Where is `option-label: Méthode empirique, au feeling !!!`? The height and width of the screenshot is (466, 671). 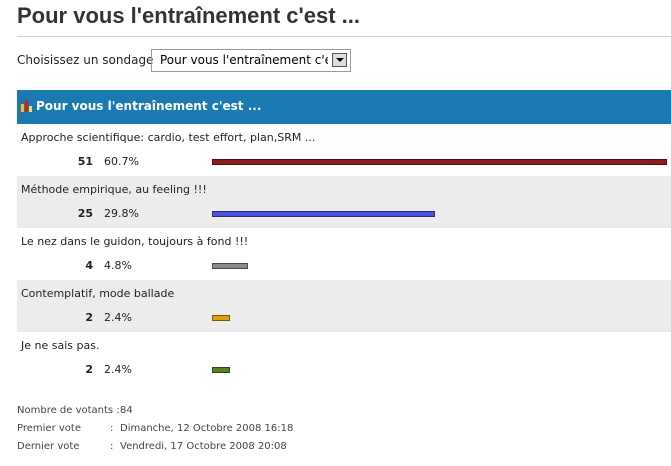 option-label: Méthode empirique, au feeling !!! is located at coordinates (114, 189).